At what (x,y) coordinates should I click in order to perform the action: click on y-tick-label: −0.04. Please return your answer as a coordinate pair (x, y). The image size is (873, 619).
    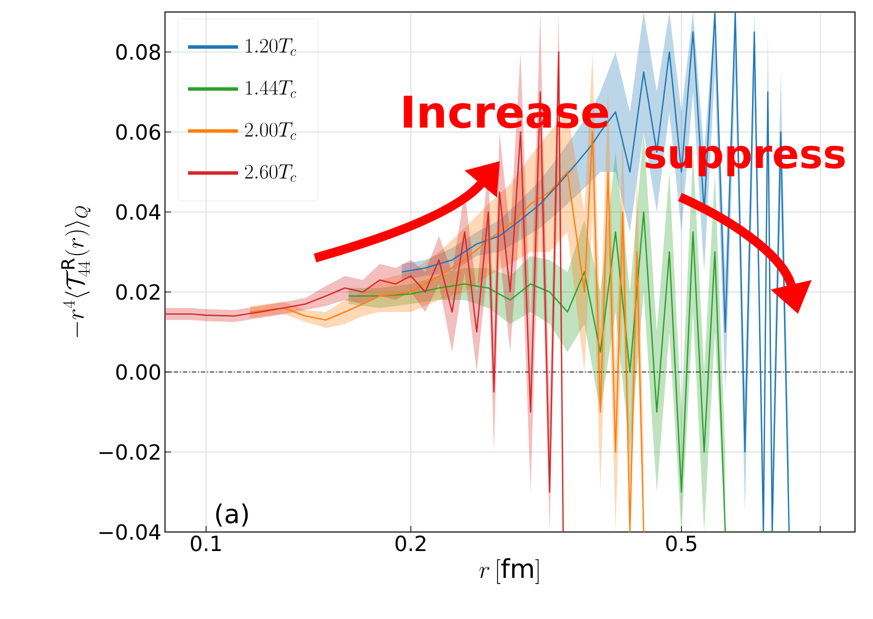
    Looking at the image, I should click on (130, 532).